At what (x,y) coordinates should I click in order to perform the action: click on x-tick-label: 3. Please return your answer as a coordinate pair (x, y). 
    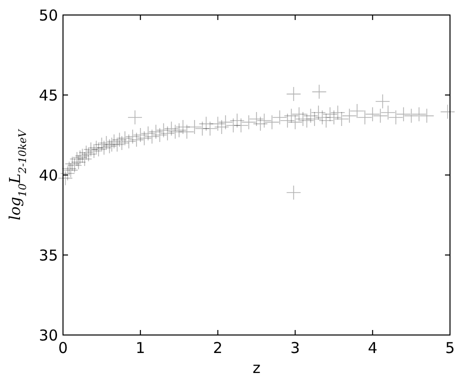
    Looking at the image, I should click on (295, 348).